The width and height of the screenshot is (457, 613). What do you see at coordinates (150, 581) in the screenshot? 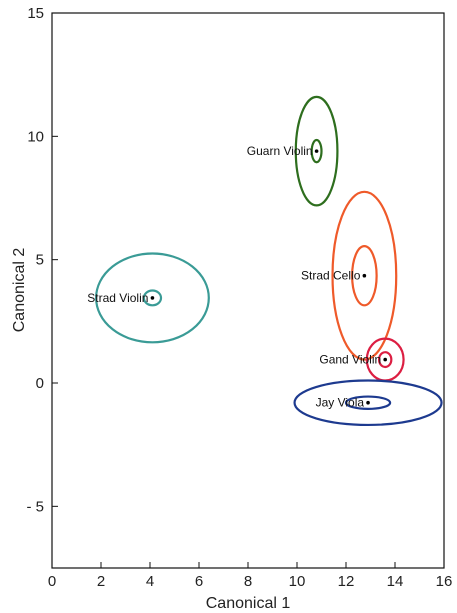
I see `x-tick-label: 4` at bounding box center [150, 581].